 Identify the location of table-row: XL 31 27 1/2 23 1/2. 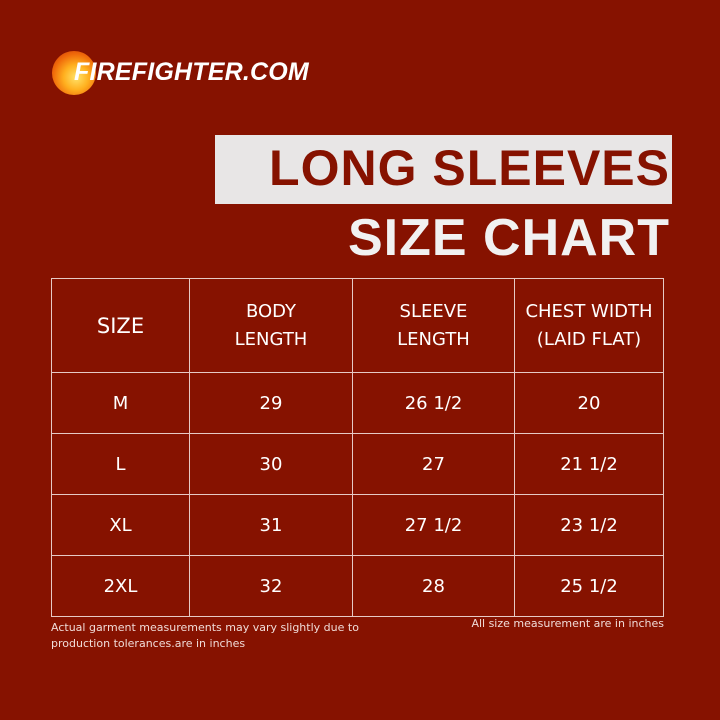
(357, 525).